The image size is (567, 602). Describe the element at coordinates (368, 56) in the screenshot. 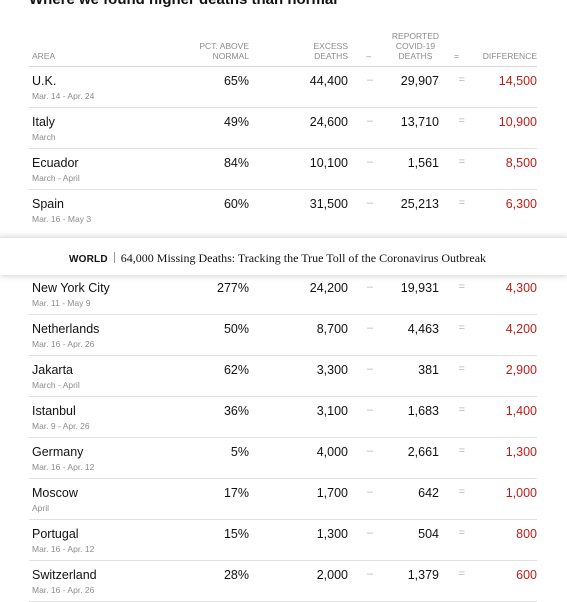

I see `header-minus: –` at that location.